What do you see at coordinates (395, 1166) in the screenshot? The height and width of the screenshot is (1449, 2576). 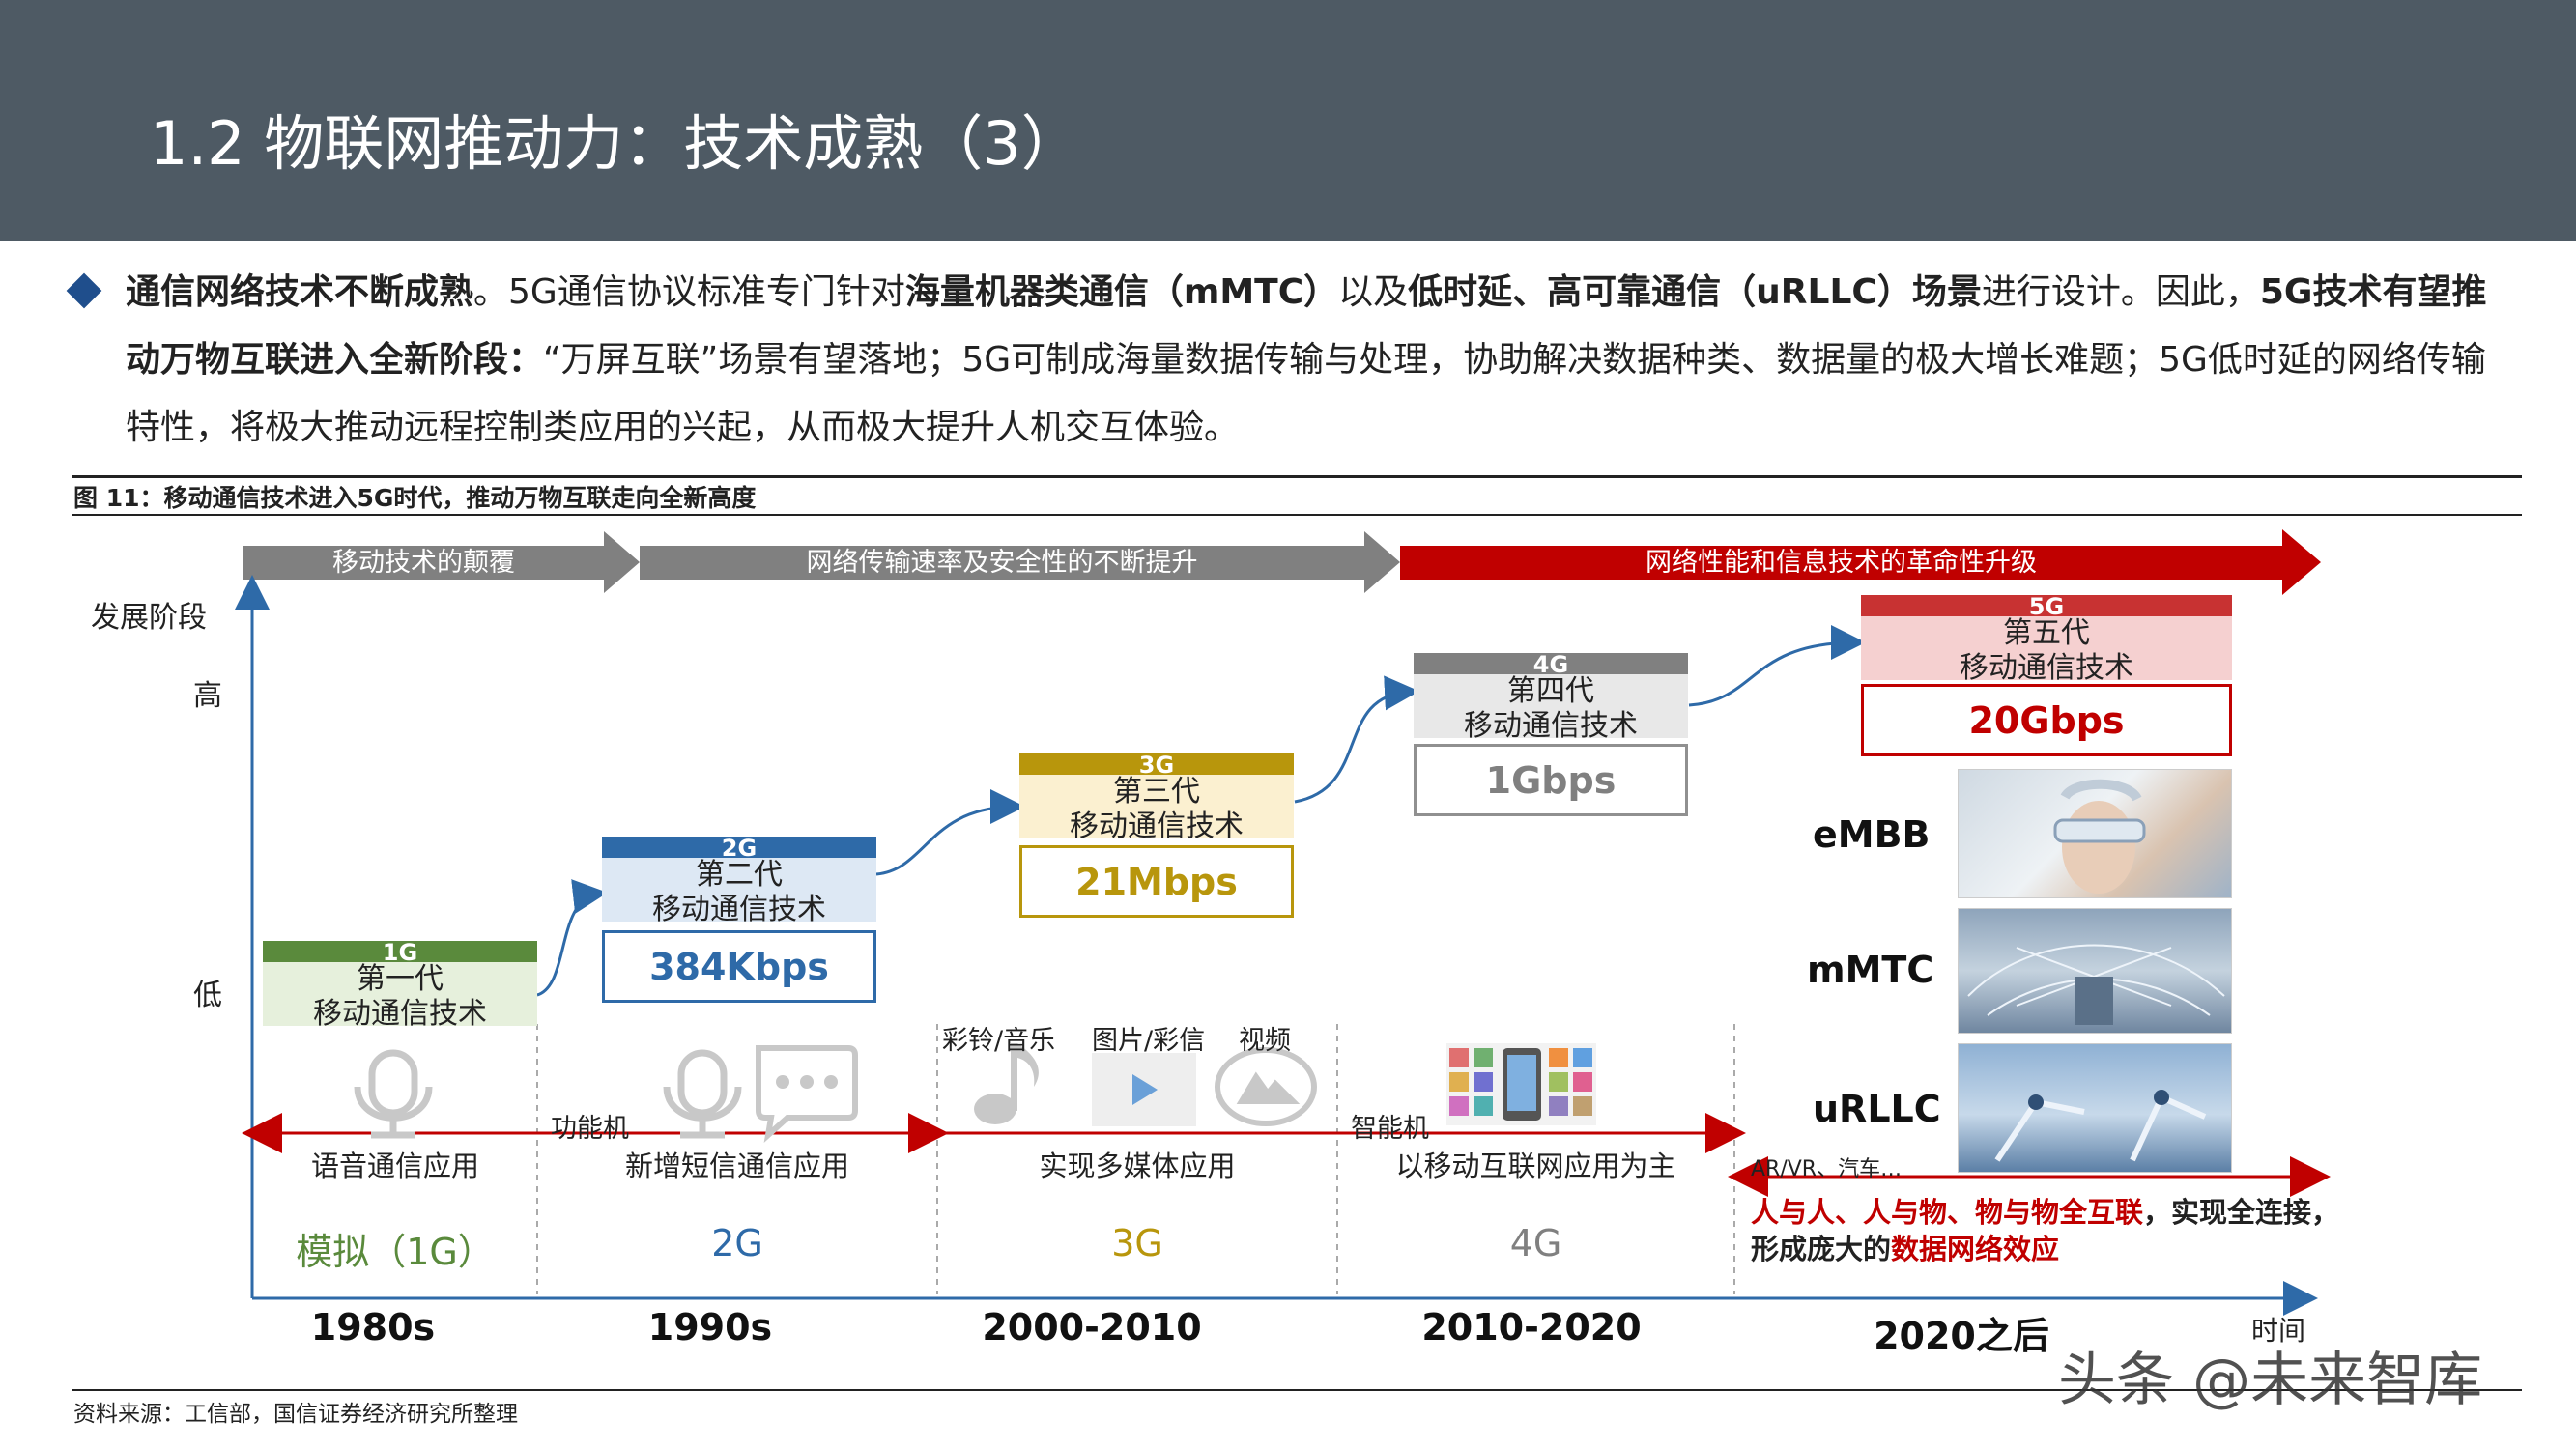 I see `app-label-1g: 语音通信应用` at bounding box center [395, 1166].